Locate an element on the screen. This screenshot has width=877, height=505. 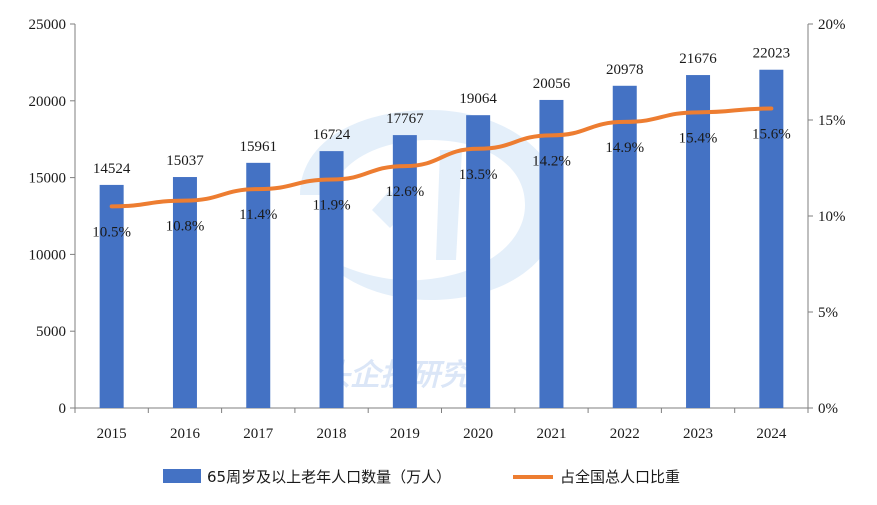
line-value-label: 15.4% is located at coordinates (698, 138).